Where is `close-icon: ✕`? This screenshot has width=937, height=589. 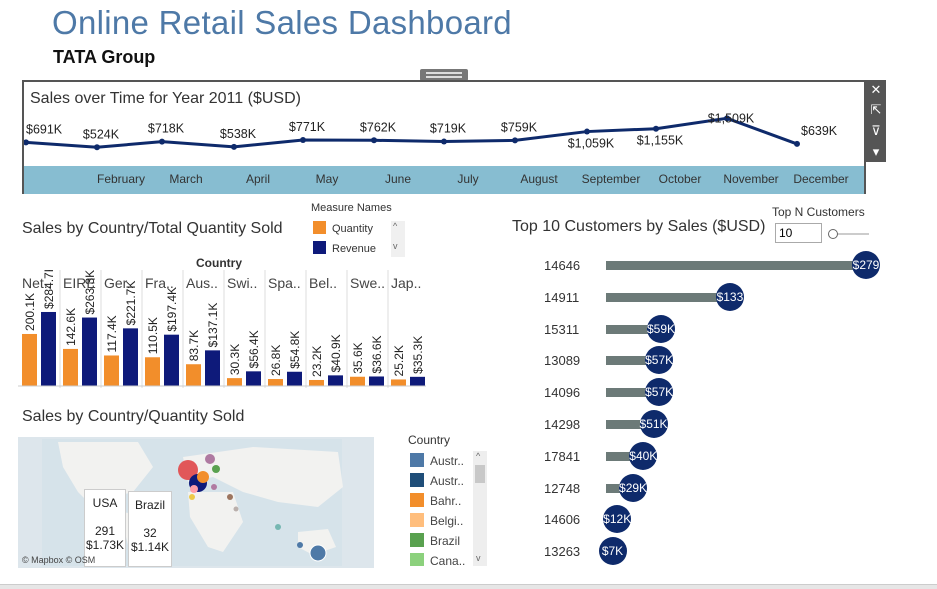
close-icon: ✕ is located at coordinates (876, 89).